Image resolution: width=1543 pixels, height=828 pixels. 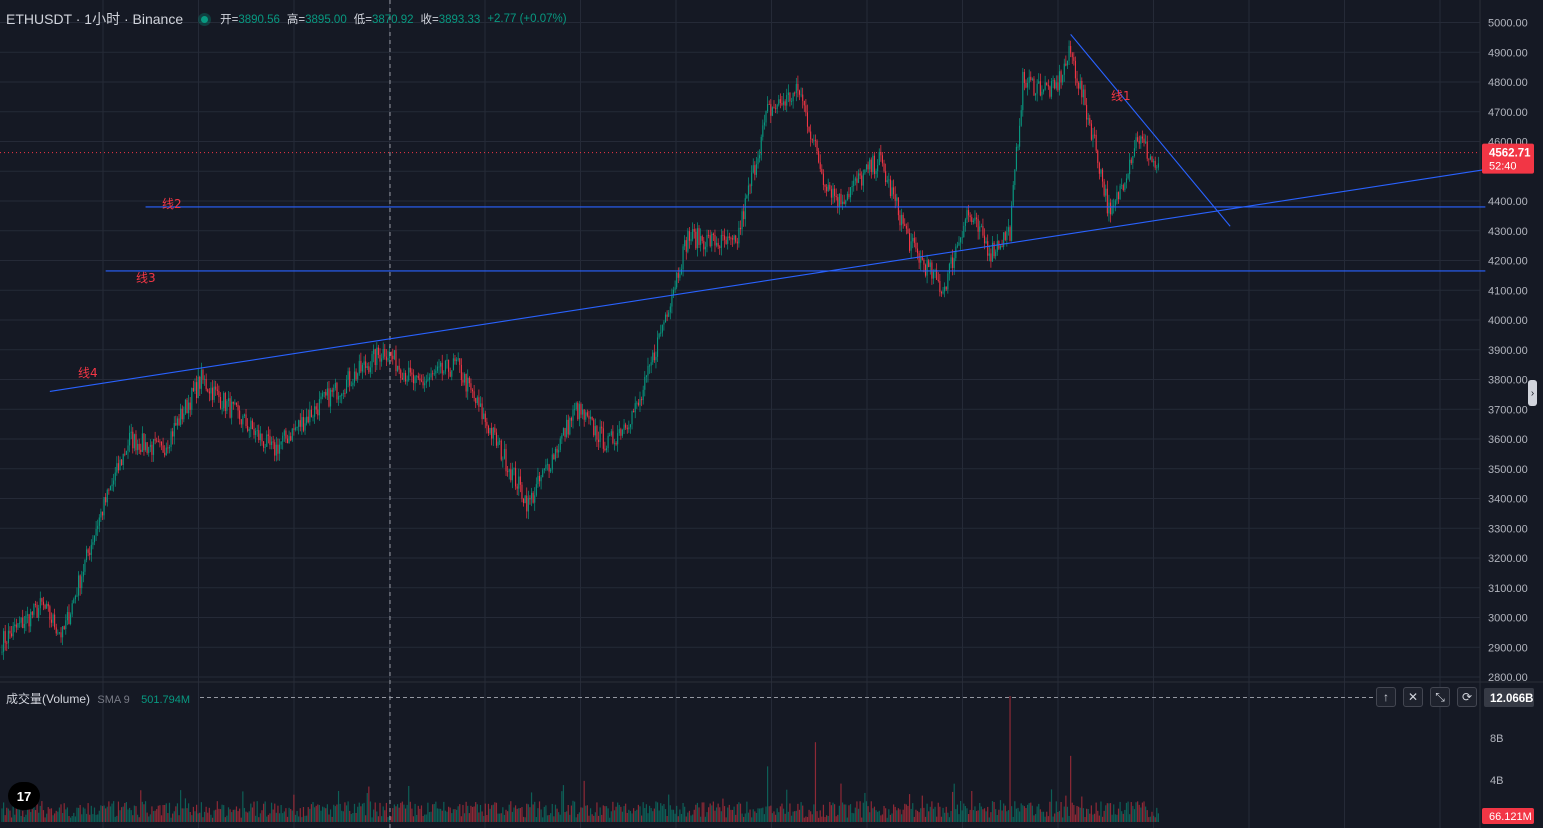 What do you see at coordinates (48, 699) in the screenshot?
I see `volume-title: 成交量(Volume)` at bounding box center [48, 699].